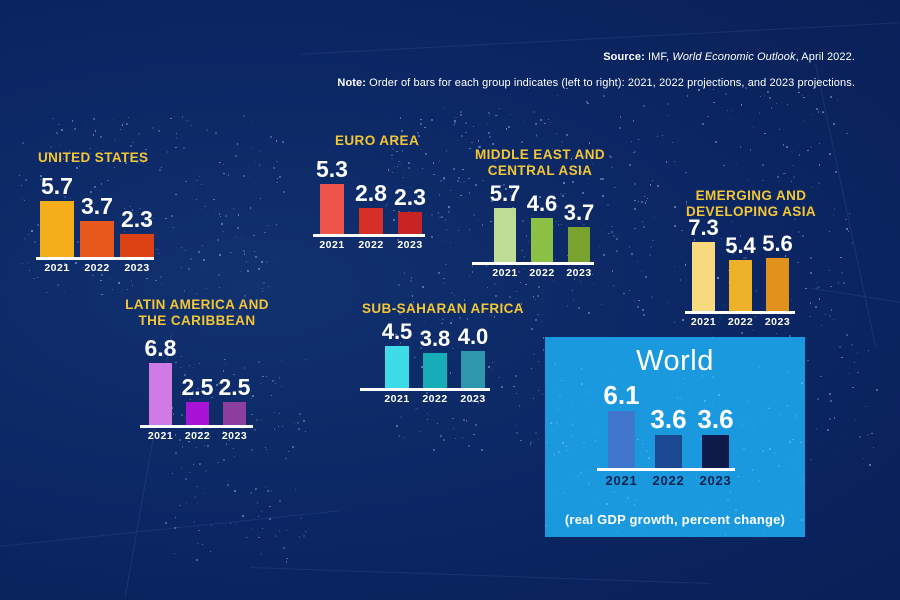 This screenshot has width=900, height=600. I want to click on value-label: 4.0, so click(473, 336).